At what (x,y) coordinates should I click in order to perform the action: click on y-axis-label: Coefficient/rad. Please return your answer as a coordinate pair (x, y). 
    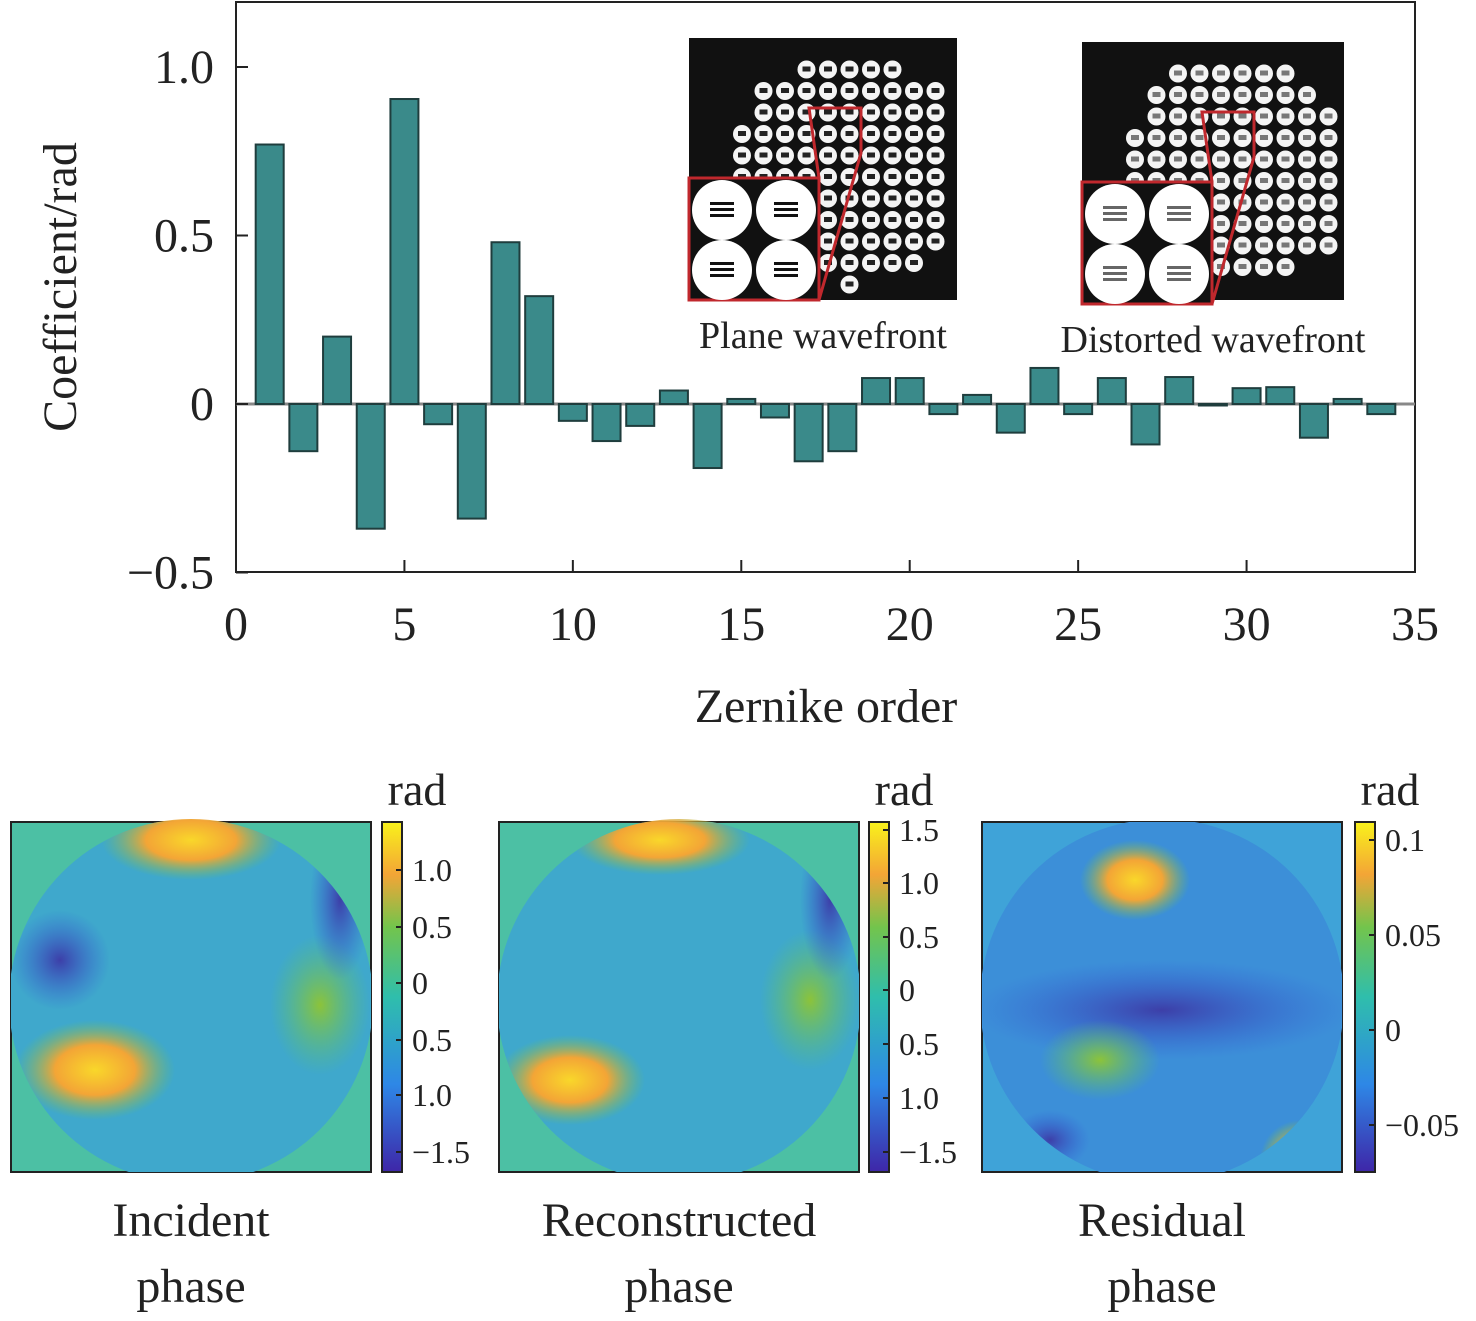
    Looking at the image, I should click on (60, 287).